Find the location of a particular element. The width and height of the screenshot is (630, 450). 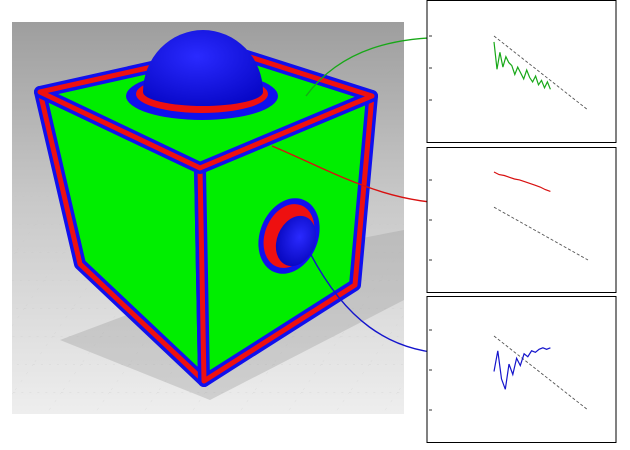

top-dome is located at coordinates (202, 75).